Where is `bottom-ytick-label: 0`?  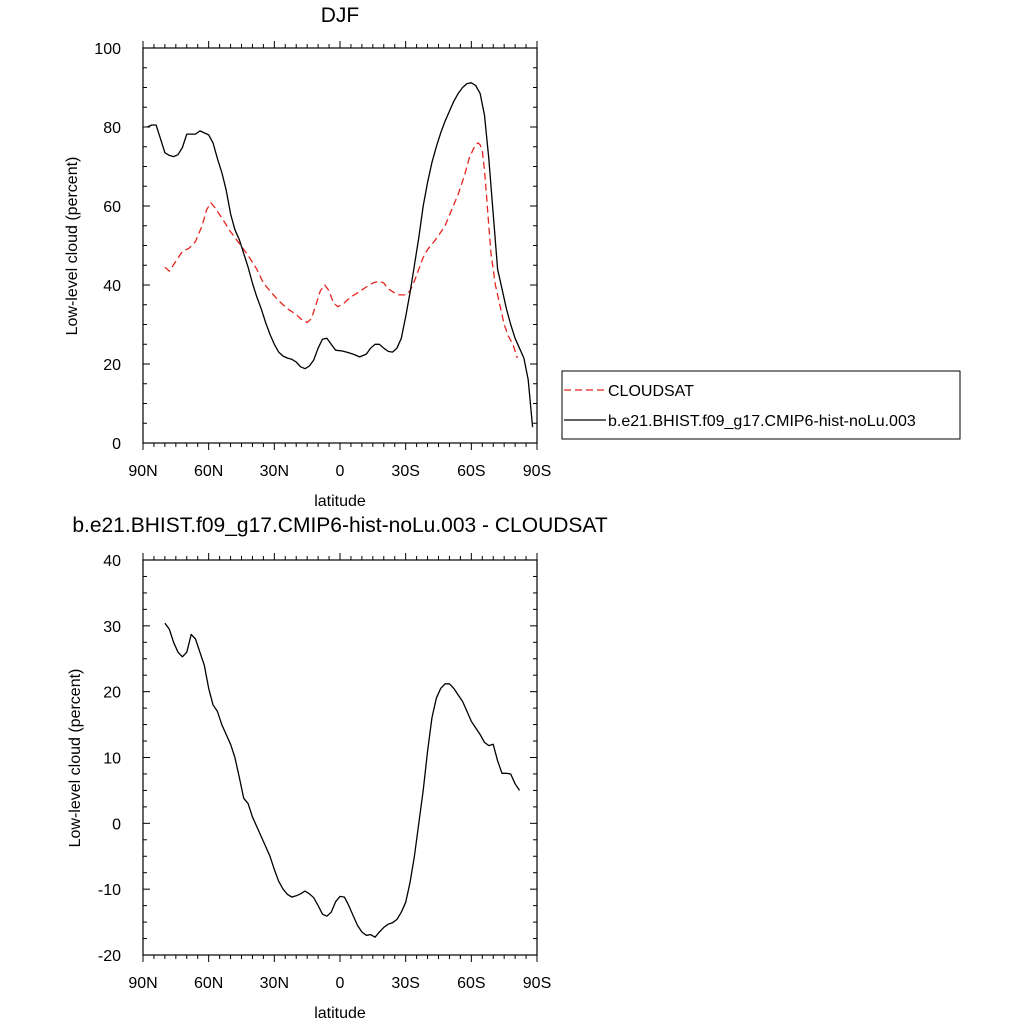 bottom-ytick-label: 0 is located at coordinates (116, 824).